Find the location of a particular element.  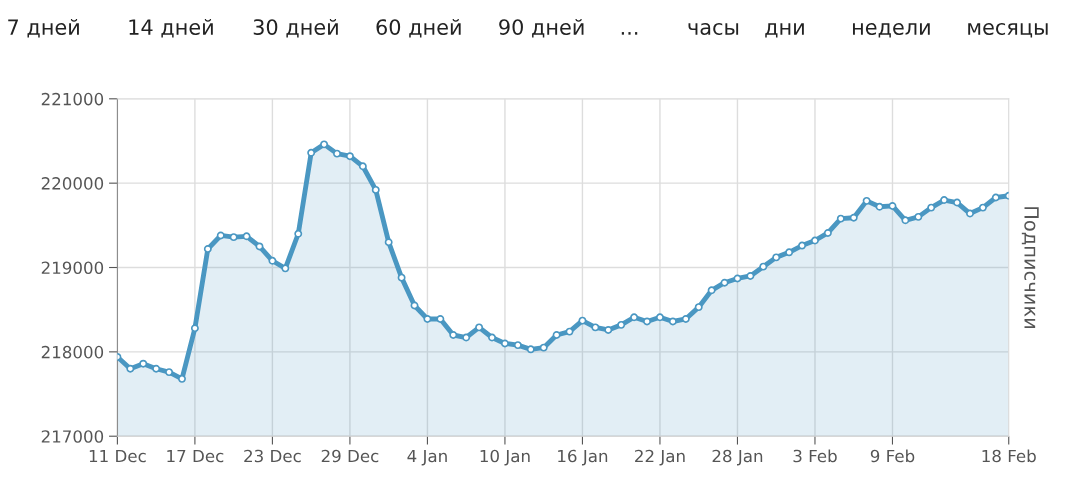

x-tick-label: 3 Feb is located at coordinates (815, 456).